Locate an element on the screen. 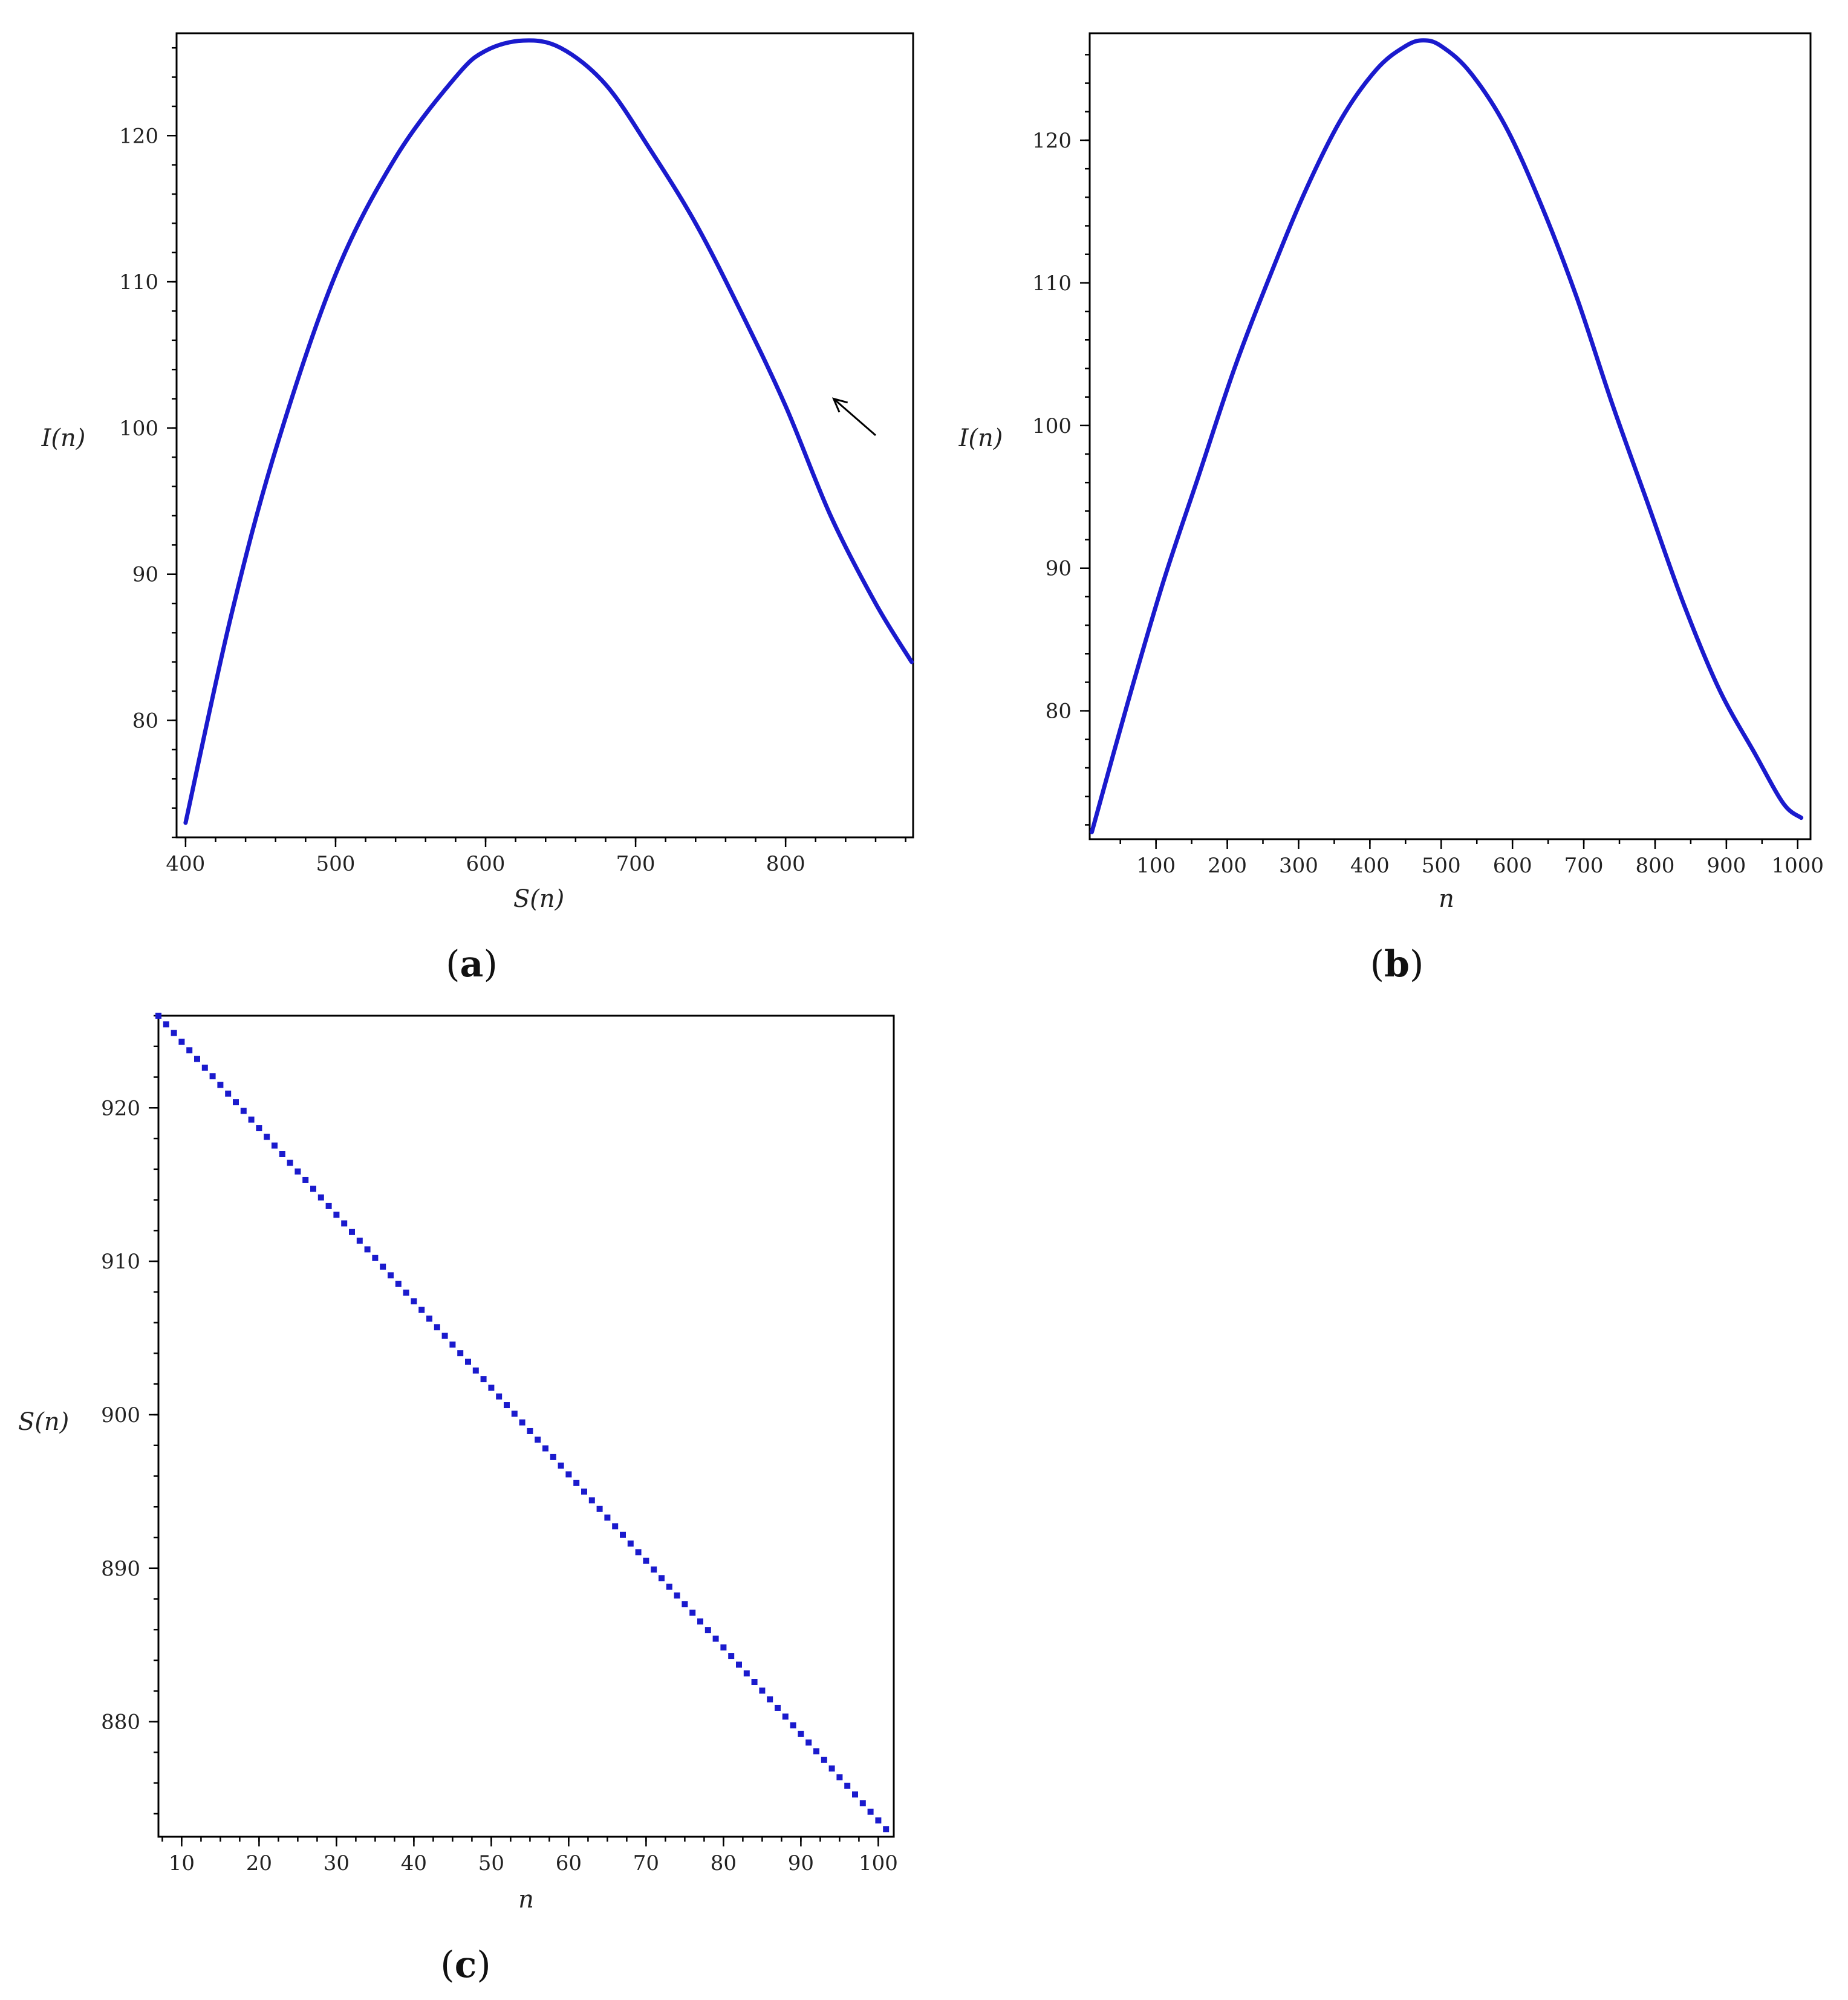  x-tick-label-c: 60 is located at coordinates (569, 1863).